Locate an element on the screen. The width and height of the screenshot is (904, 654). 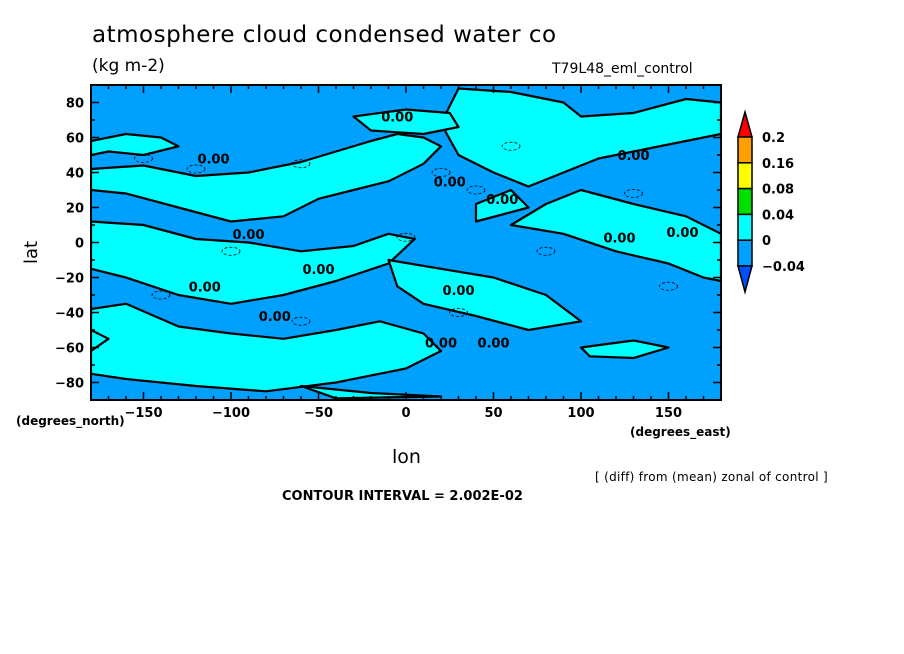
y-tick-label: −40 is located at coordinates (69, 314).